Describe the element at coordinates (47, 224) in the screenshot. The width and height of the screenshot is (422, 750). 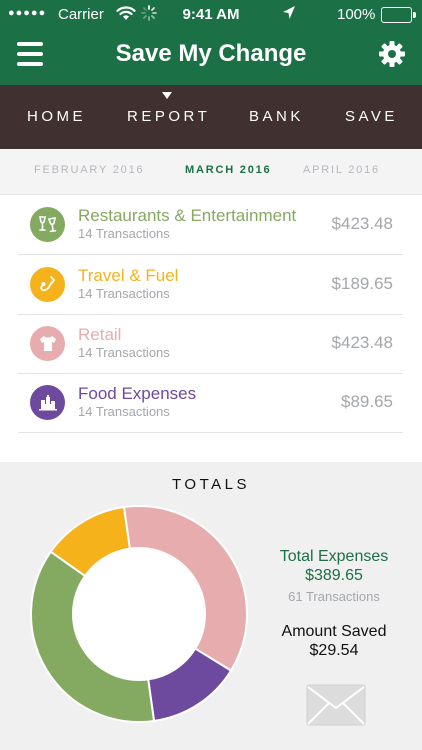
I see `wine-glasses-icon` at that location.